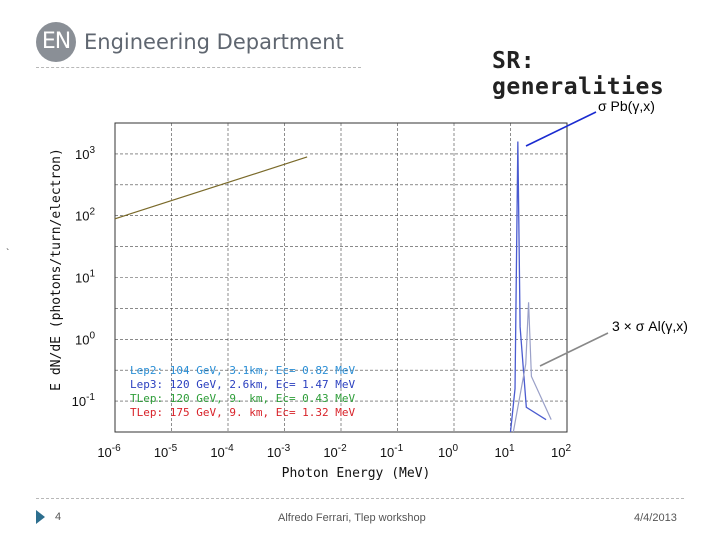 This screenshot has width=720, height=540. What do you see at coordinates (335, 451) in the screenshot?
I see `x-tick-label: 10⁻²` at bounding box center [335, 451].